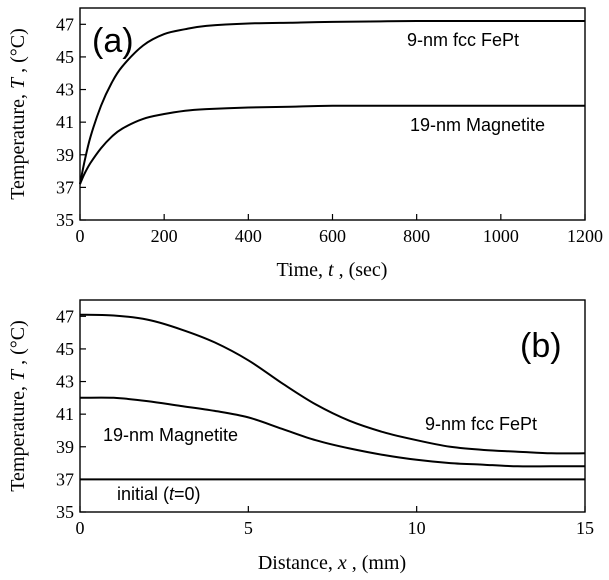 The height and width of the screenshot is (580, 609). Describe the element at coordinates (65, 447) in the screenshot. I see `panel-b-y-tick-label: 39` at that location.